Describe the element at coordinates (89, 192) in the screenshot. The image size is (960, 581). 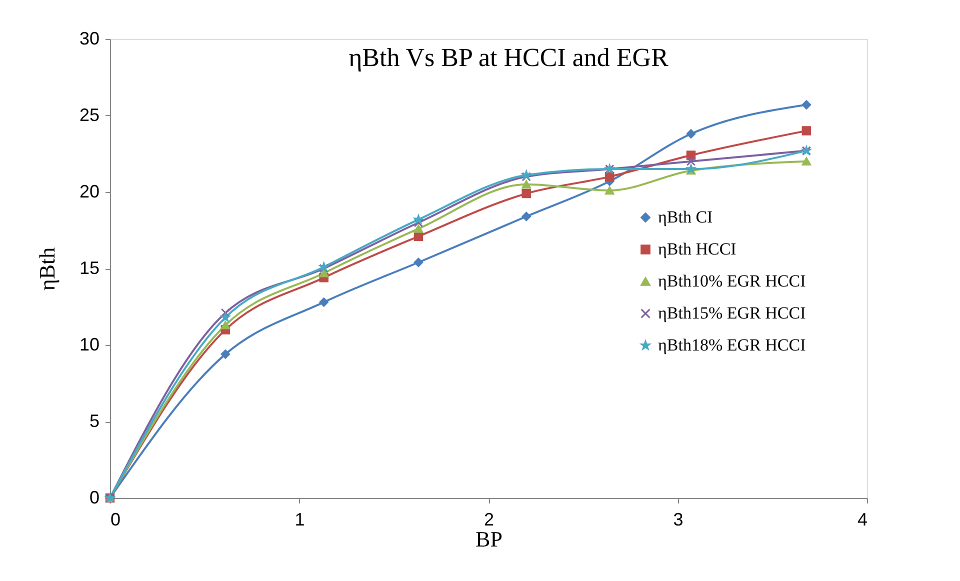
I see `y-tick-label: 20` at that location.